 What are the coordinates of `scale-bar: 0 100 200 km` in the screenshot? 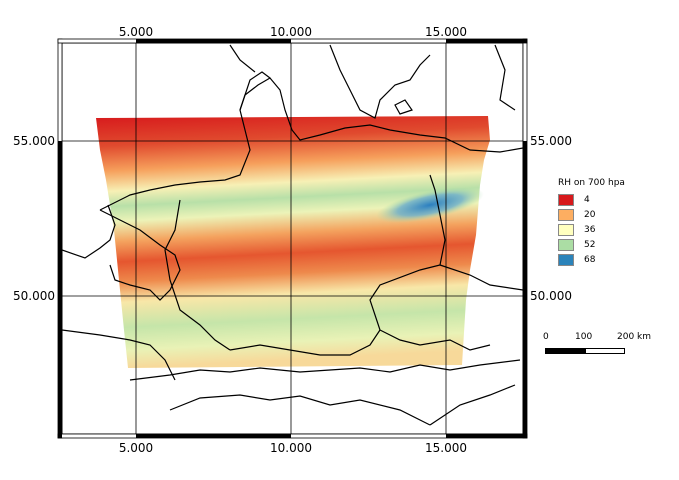 It's located at (604, 347).